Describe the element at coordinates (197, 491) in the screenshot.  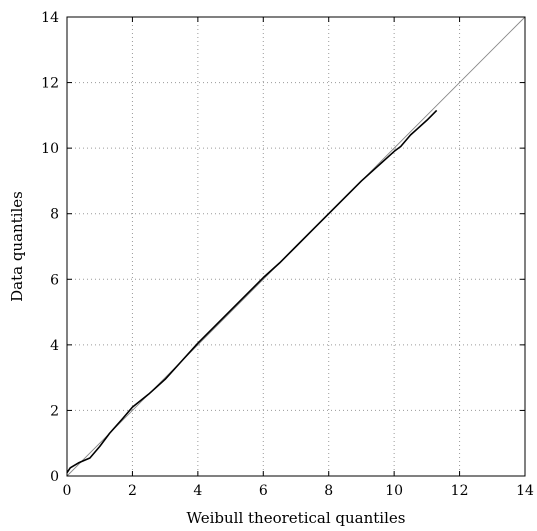
I see `x-tick-label: 4` at that location.